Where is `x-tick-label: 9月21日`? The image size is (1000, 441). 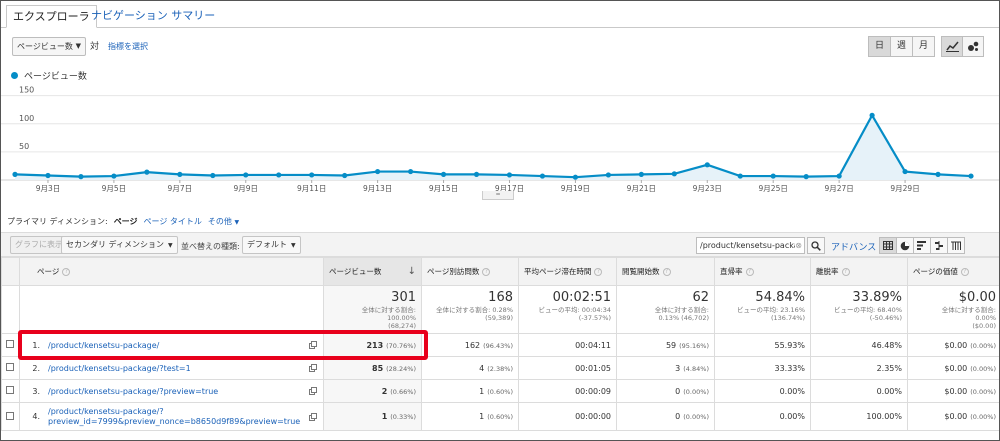 x-tick-label: 9月21日 is located at coordinates (641, 188).